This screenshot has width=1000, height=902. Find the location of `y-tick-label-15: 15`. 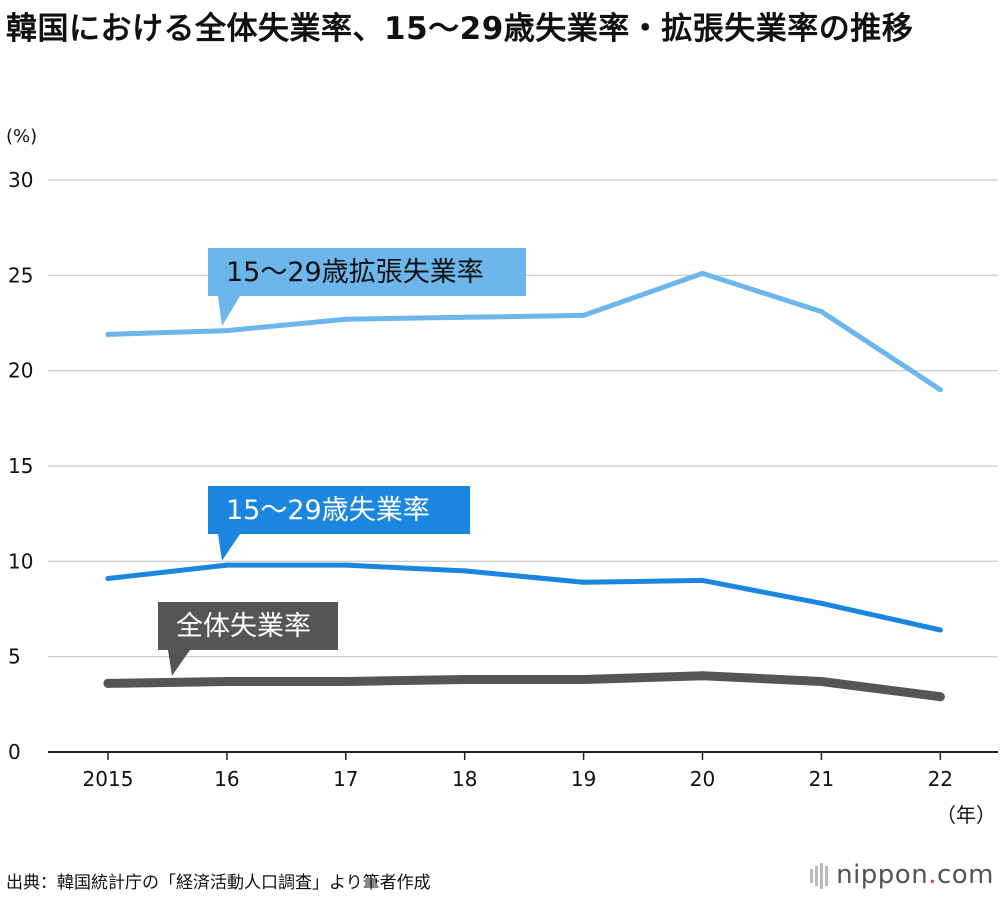

y-tick-label-15: 15 is located at coordinates (20, 466).